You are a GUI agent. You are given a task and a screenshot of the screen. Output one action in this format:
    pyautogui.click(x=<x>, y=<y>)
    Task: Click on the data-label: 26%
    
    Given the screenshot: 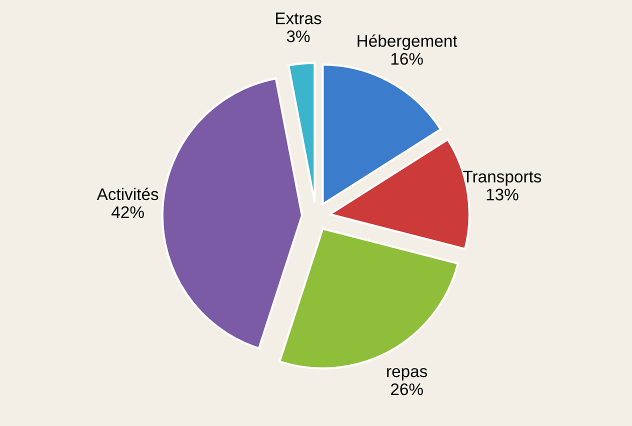 What is the action you would take?
    pyautogui.click(x=407, y=389)
    